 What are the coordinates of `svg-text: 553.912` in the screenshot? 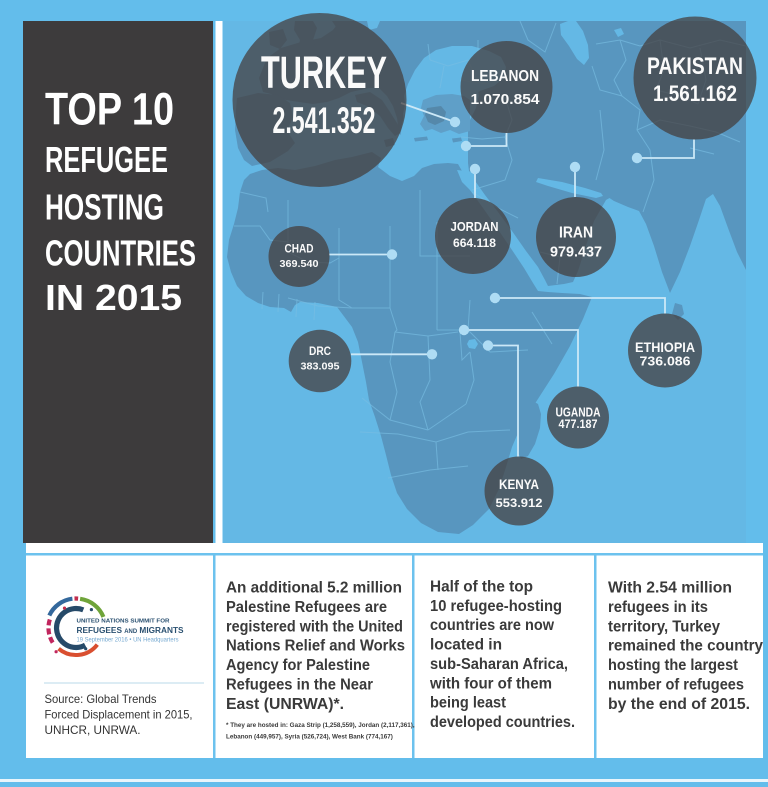 It's located at (519, 504).